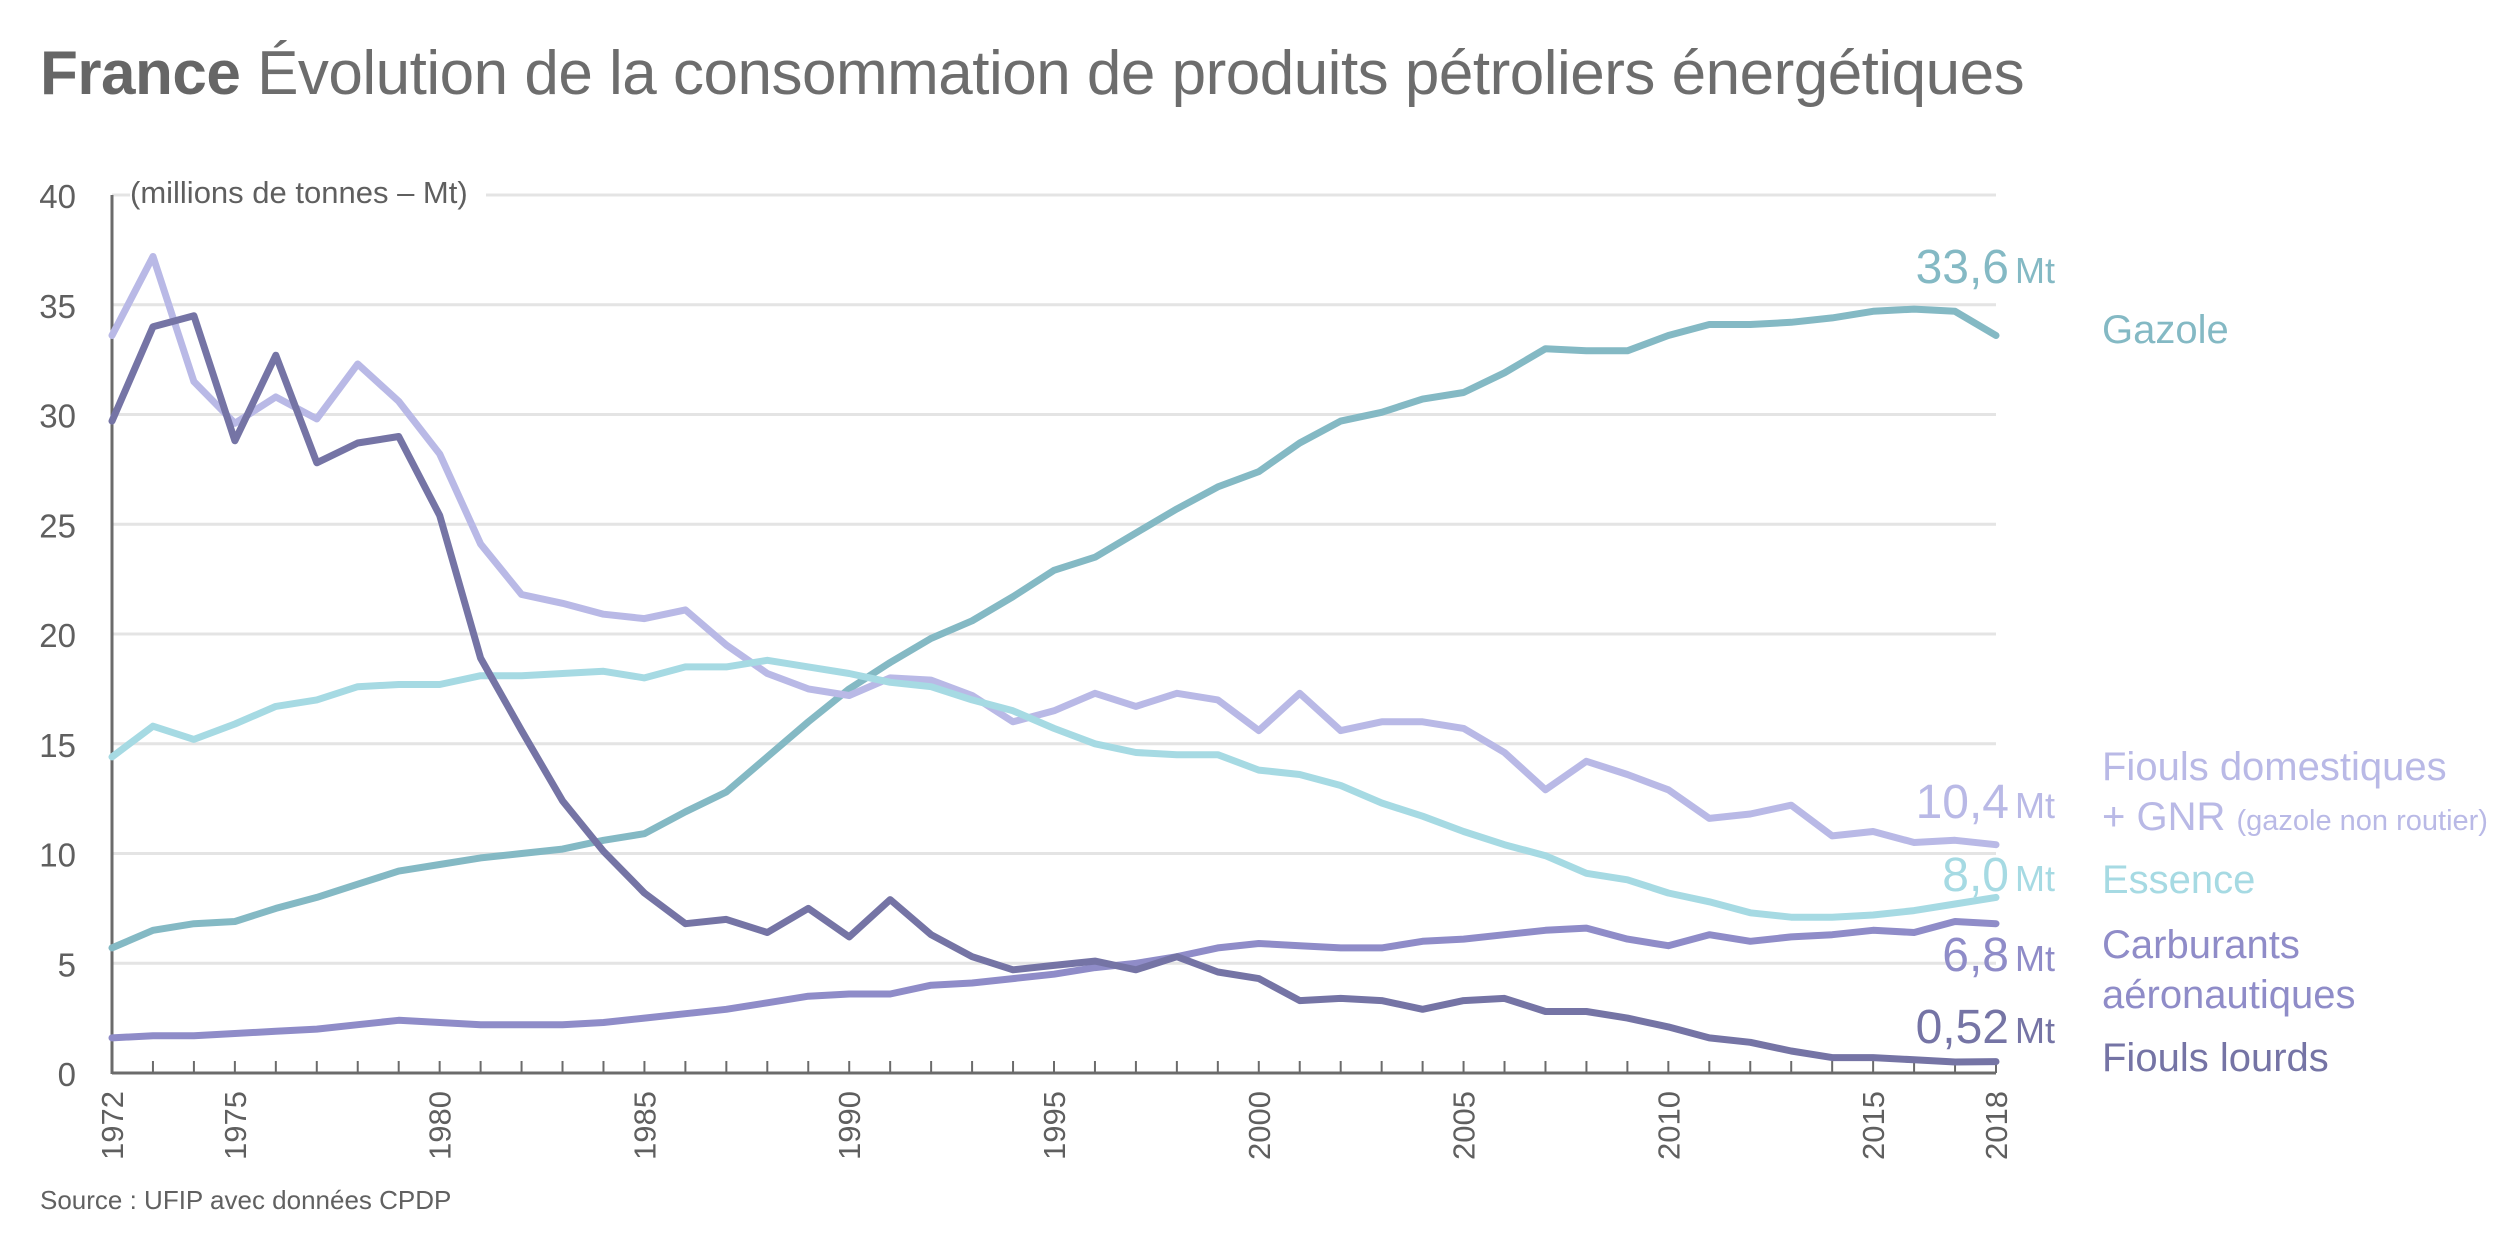  I want to click on y-tick-label: 40, so click(57, 196).